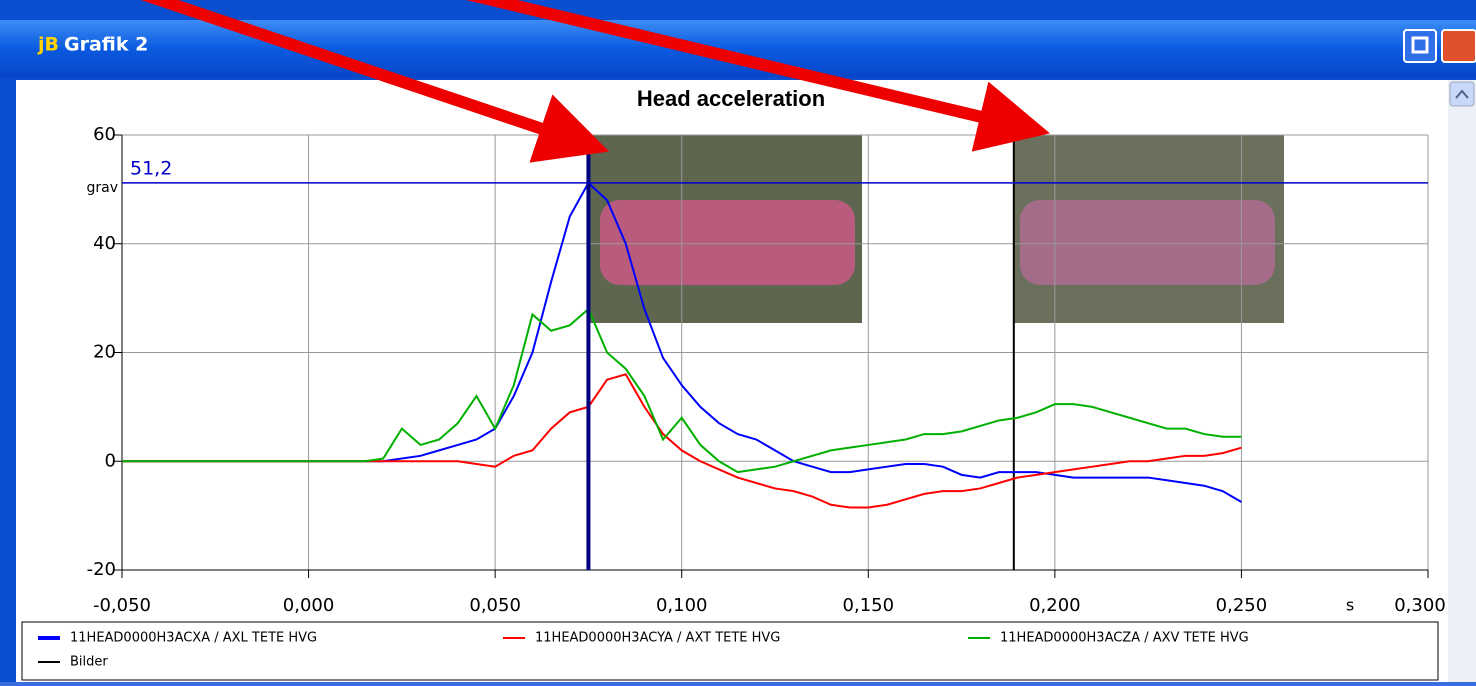  What do you see at coordinates (682, 605) in the screenshot?
I see `x-tick-label: 0,100` at bounding box center [682, 605].